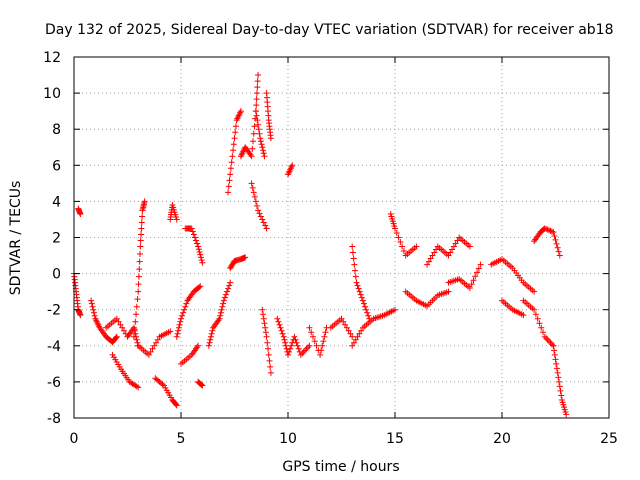 The height and width of the screenshot is (480, 640). What do you see at coordinates (538, 323) in the screenshot?
I see `series-s35` at bounding box center [538, 323].